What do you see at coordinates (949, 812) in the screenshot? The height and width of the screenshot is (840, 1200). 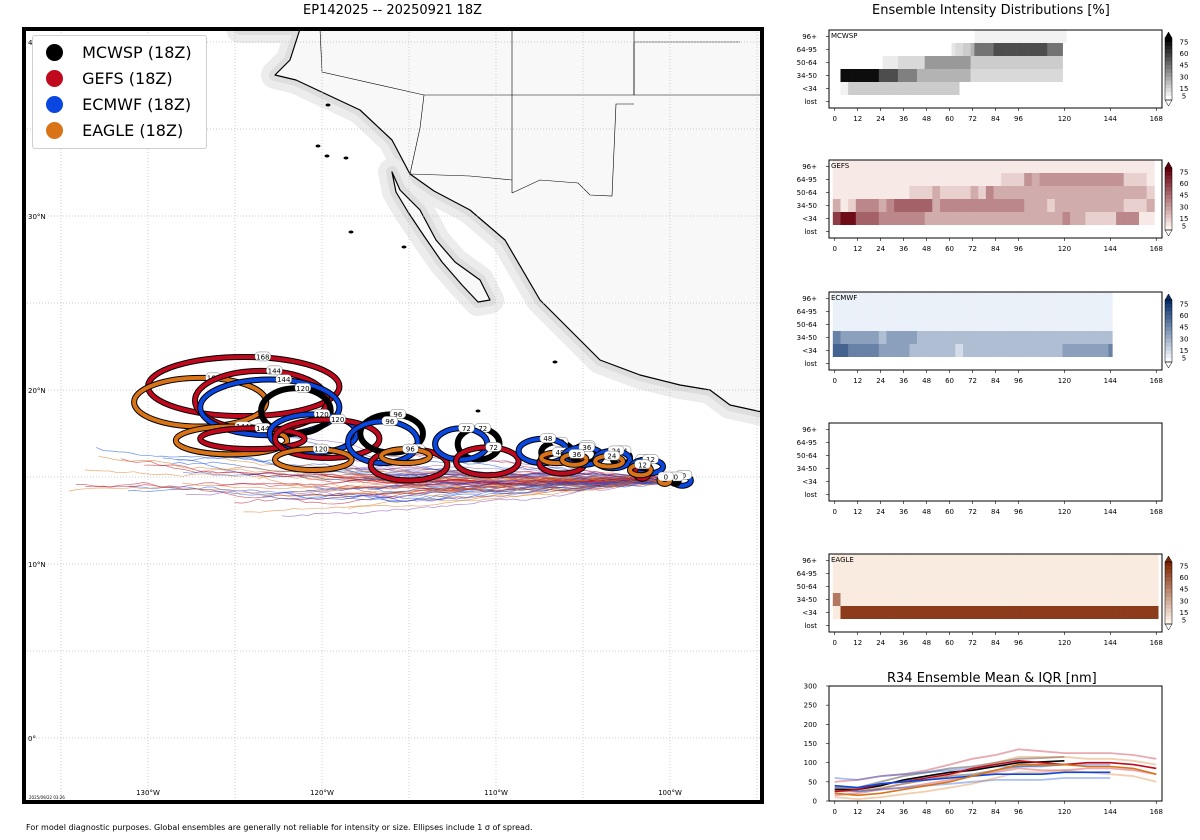 I see `x-tick-label: 60` at bounding box center [949, 812].